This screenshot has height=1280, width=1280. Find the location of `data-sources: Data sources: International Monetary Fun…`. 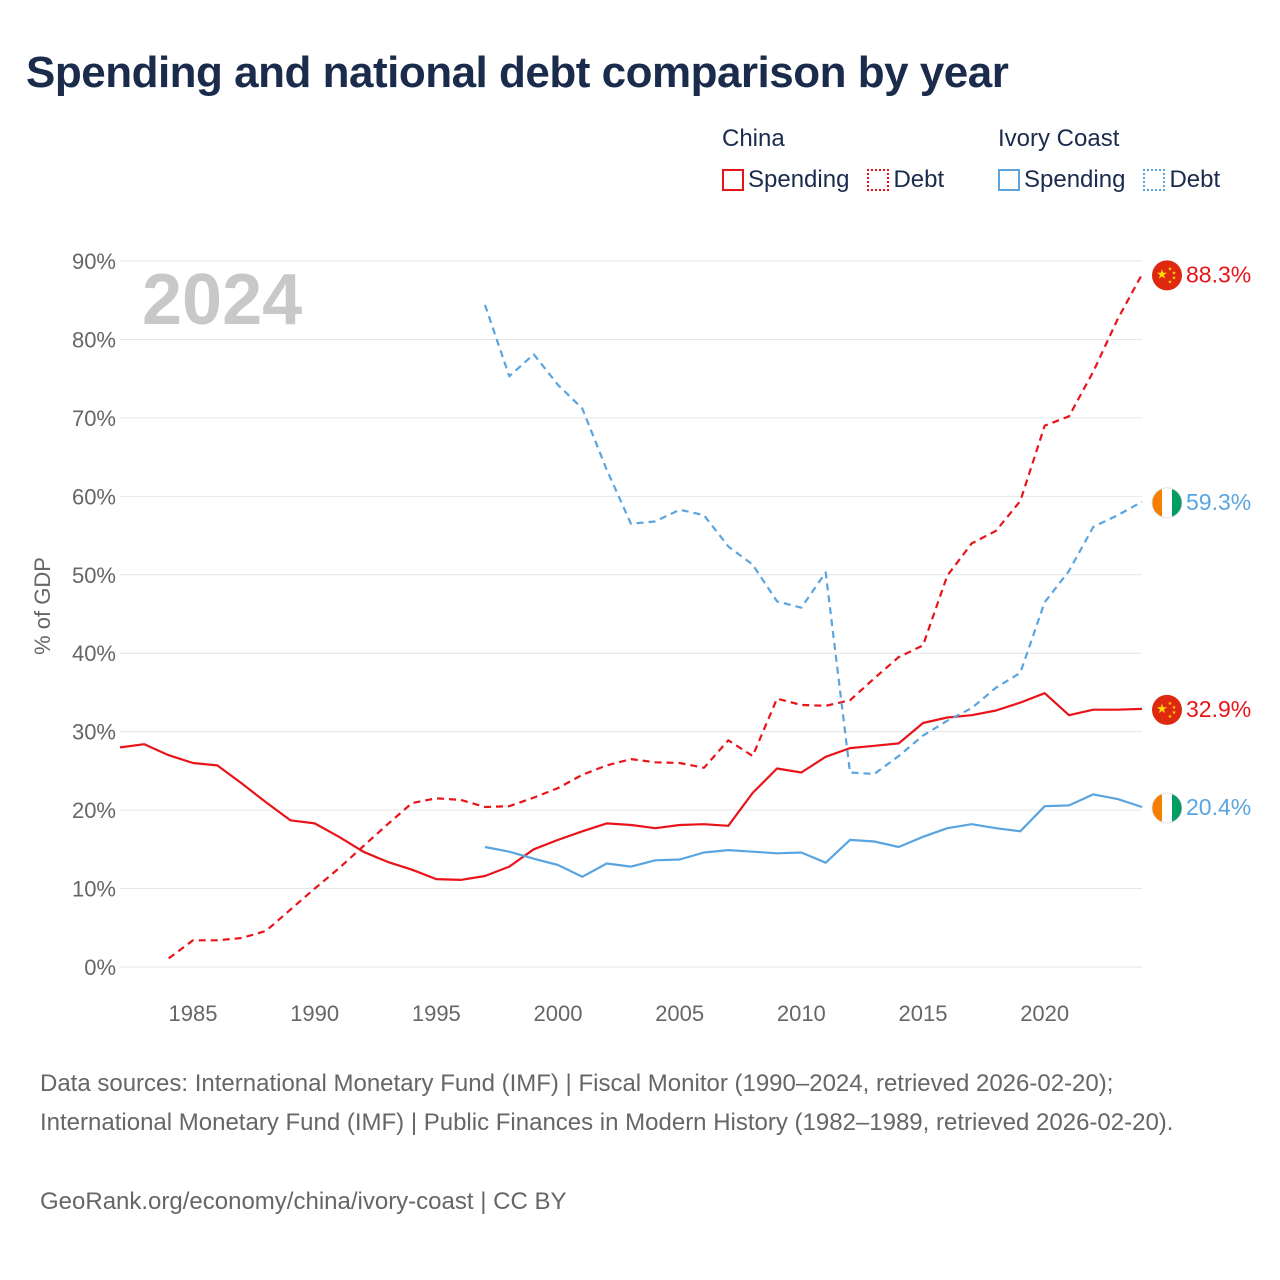

data-sources: Data sources: International Monetary Fun… is located at coordinates (607, 1103).